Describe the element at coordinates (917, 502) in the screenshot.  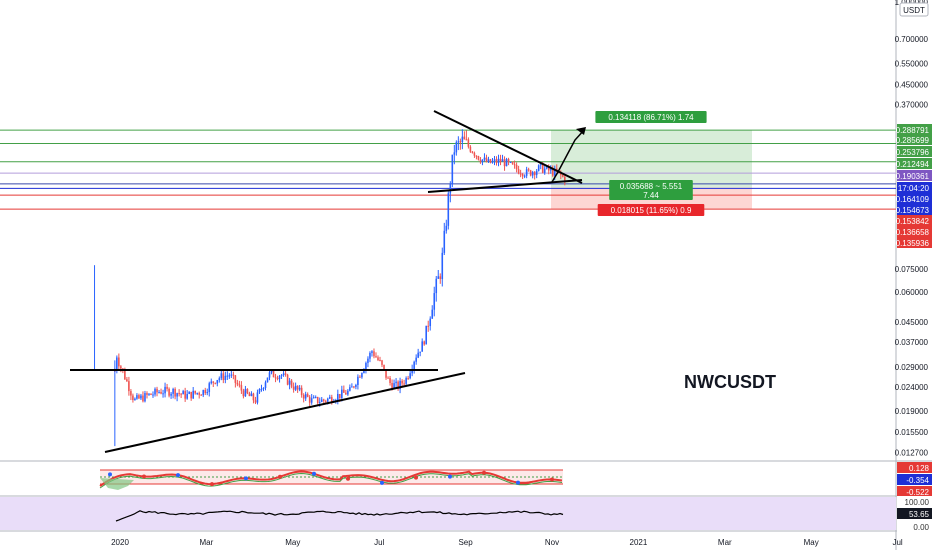
I see `rsi-tag-label: 100.00` at that location.